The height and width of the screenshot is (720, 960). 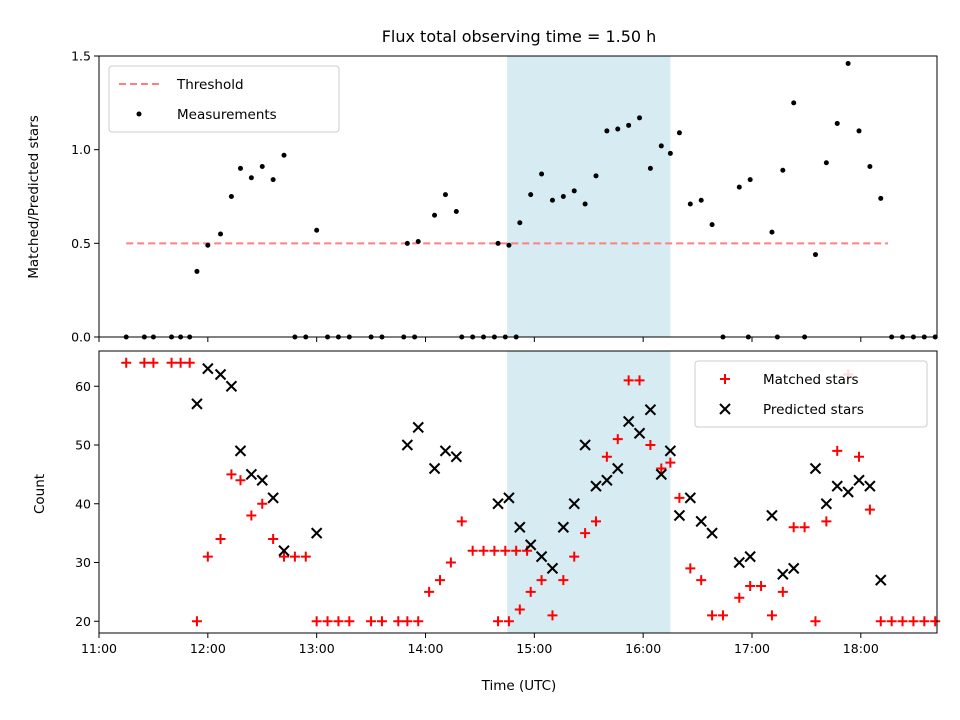 I want to click on x-tick-label: 12:00, so click(x=208, y=648).